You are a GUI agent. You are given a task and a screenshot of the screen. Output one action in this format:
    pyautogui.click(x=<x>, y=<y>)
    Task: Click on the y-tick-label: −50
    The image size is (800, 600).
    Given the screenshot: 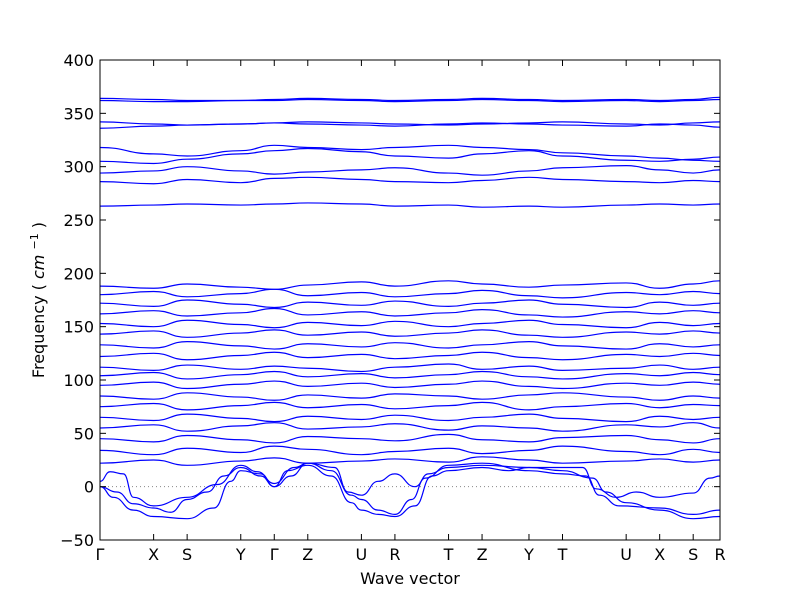 What is the action you would take?
    pyautogui.click(x=77, y=540)
    